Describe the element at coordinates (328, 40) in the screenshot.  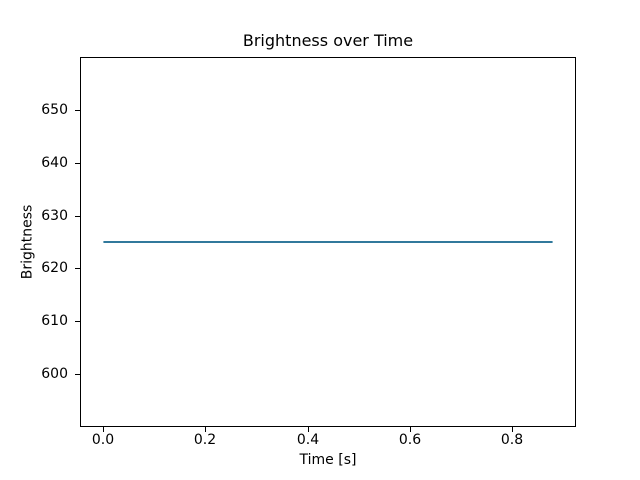
I see `chart-title: Brightness over Time` at that location.